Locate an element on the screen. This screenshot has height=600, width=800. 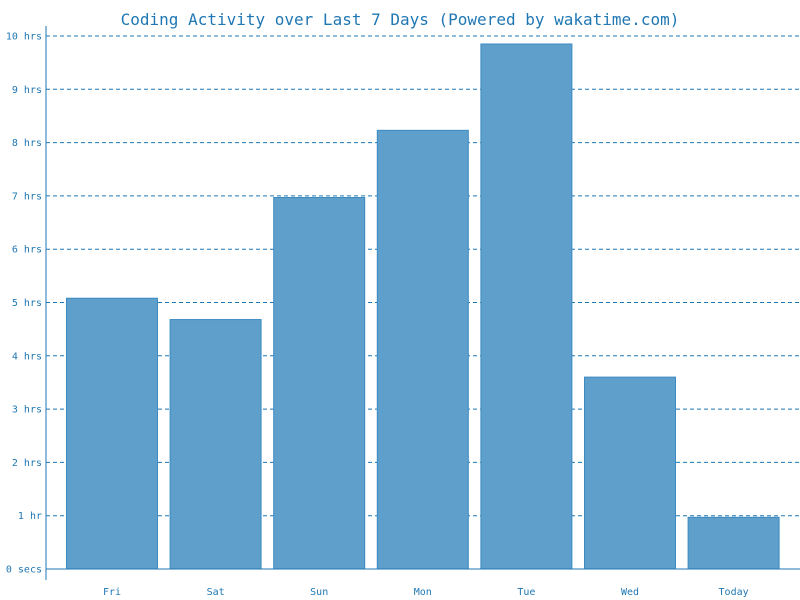
x-tick-label: Today is located at coordinates (734, 592).